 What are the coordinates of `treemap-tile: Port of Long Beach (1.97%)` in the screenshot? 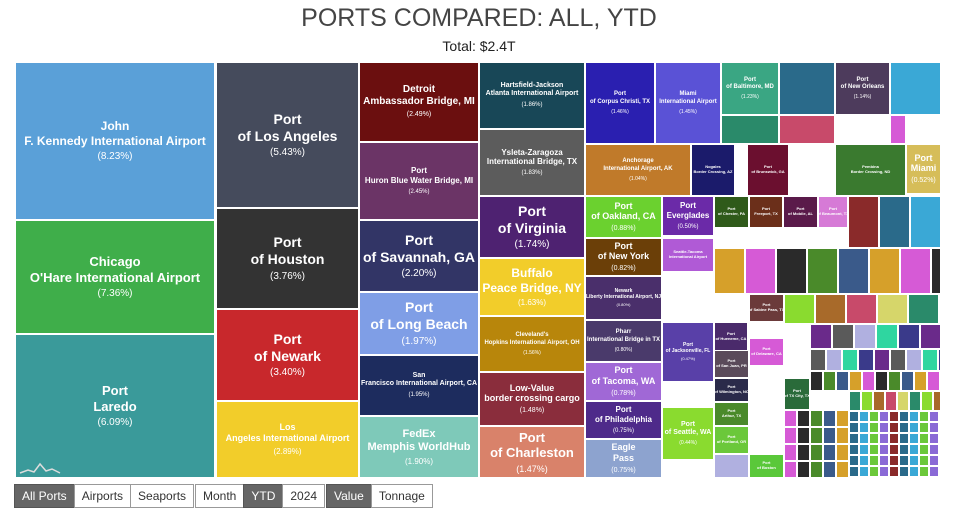 It's located at (419, 323).